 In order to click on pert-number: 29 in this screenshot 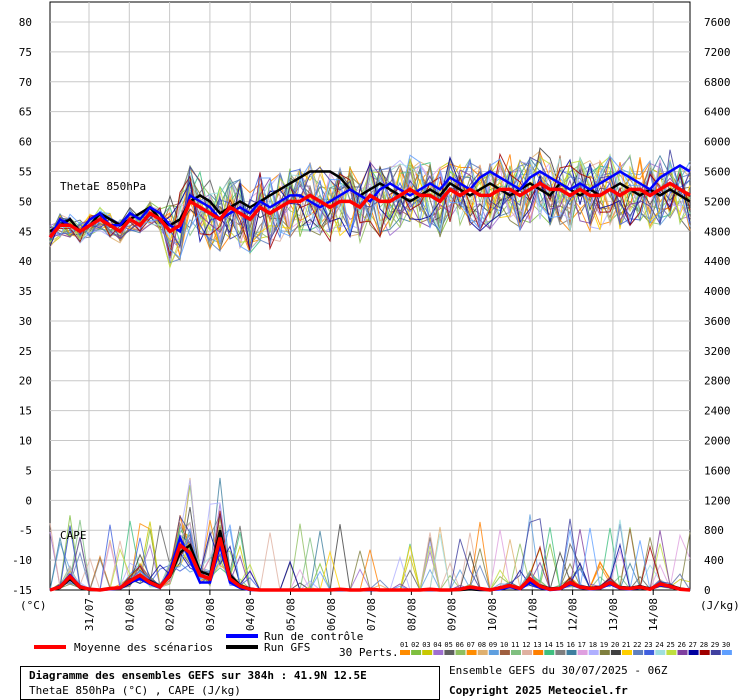, I will do `click(715, 645)`.